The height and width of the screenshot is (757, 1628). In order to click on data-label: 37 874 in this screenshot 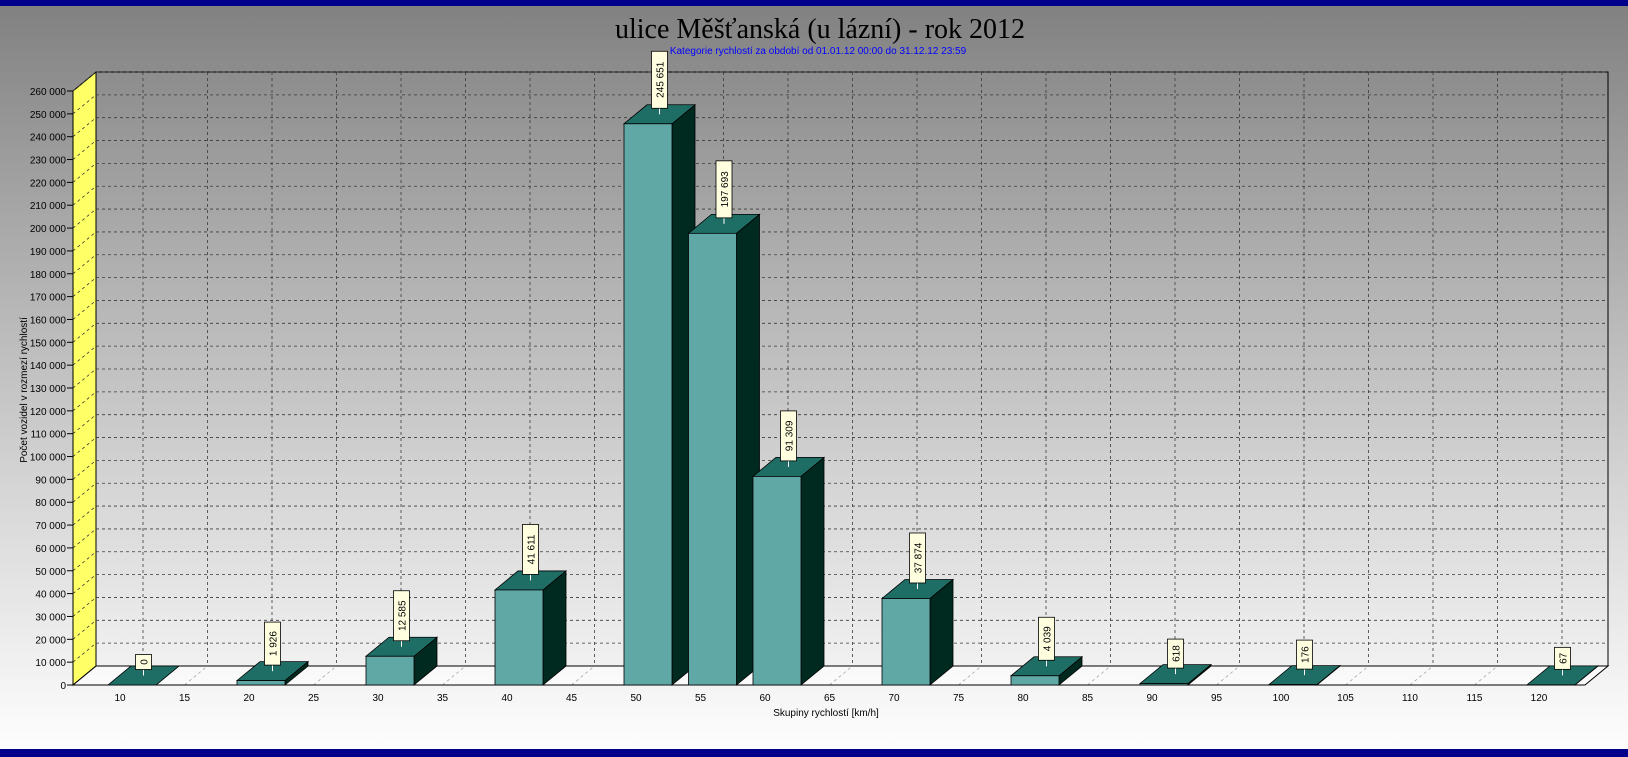, I will do `click(919, 557)`.